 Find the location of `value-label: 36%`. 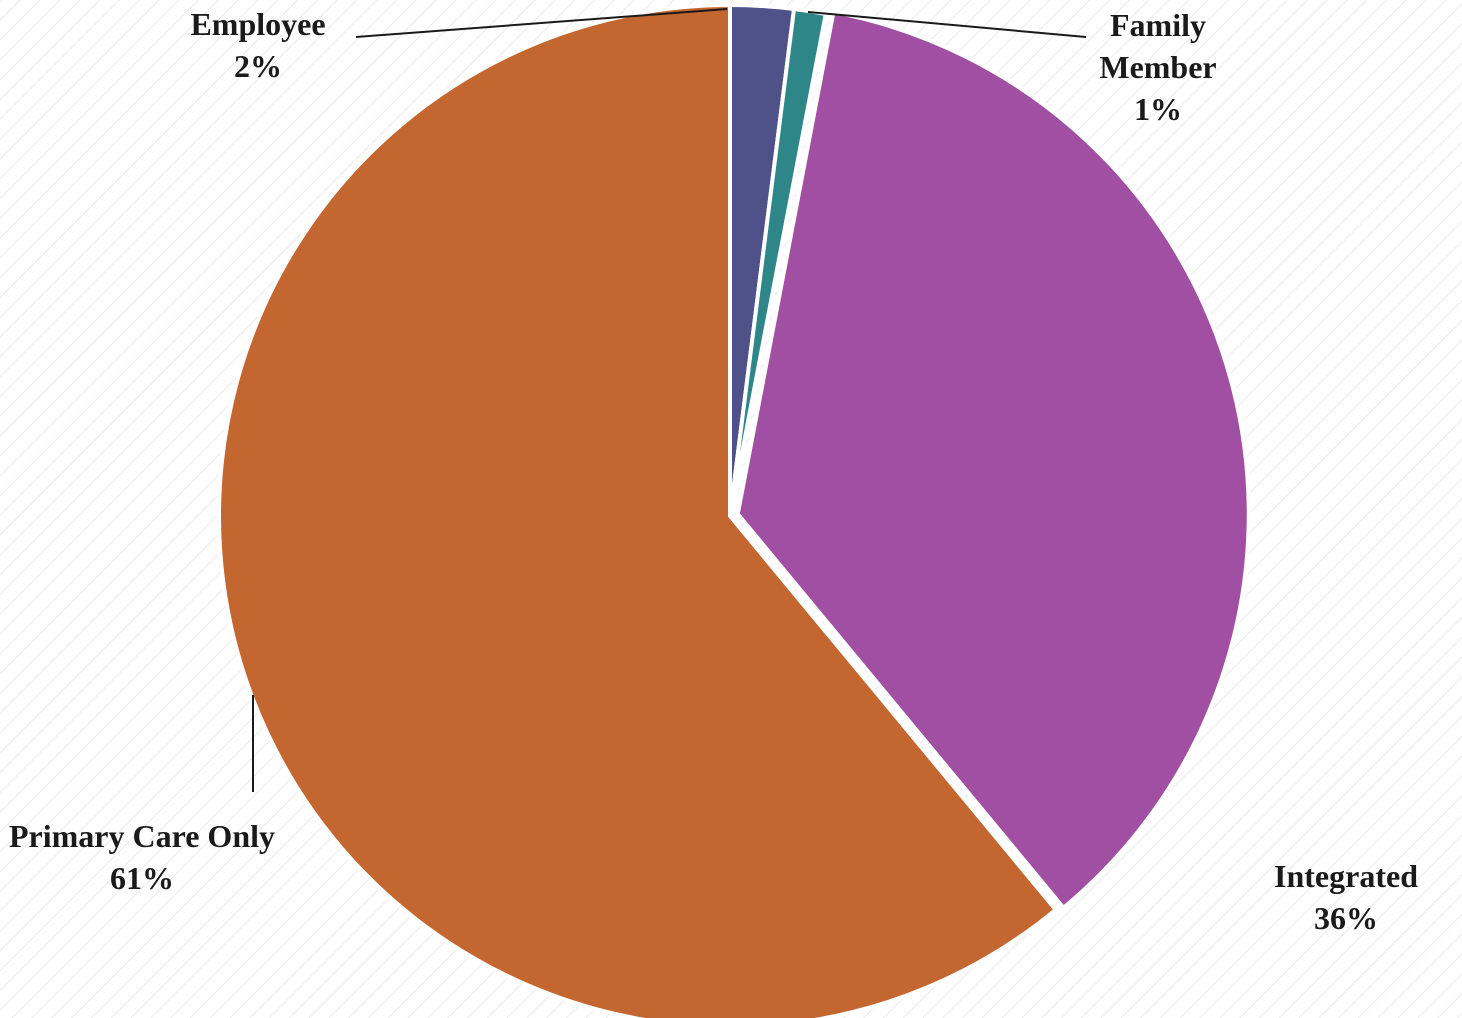

value-label: 36% is located at coordinates (1346, 918).